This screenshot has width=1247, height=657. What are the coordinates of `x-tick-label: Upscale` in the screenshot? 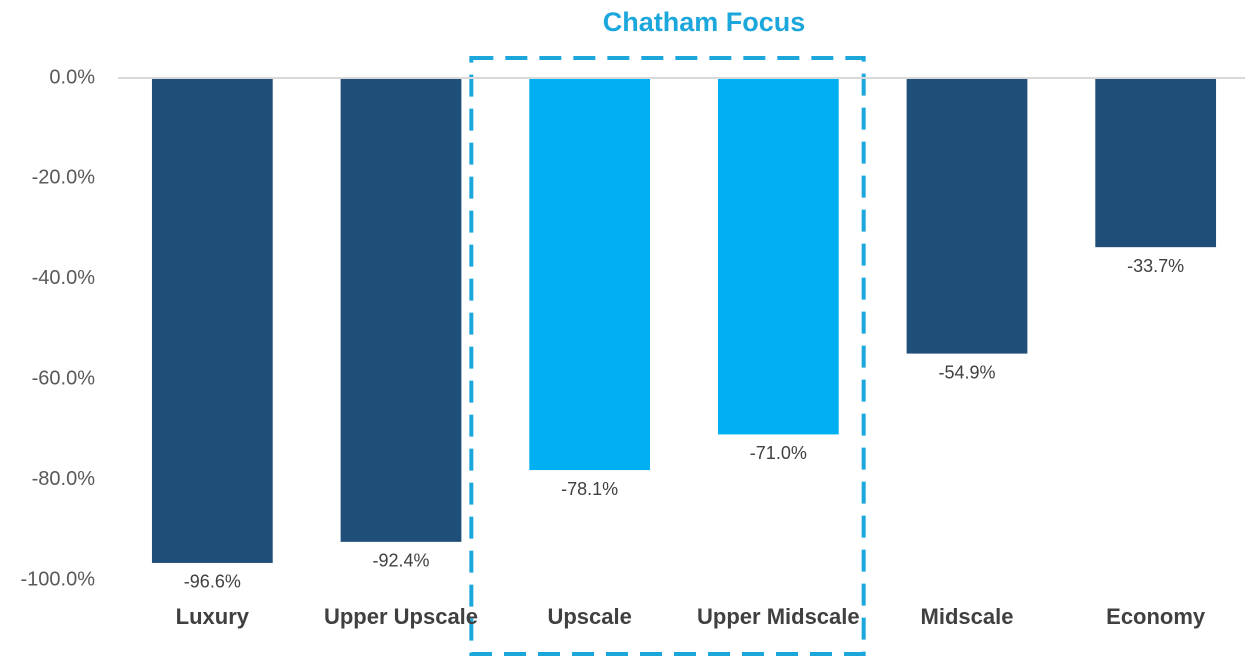 It's located at (589, 616).